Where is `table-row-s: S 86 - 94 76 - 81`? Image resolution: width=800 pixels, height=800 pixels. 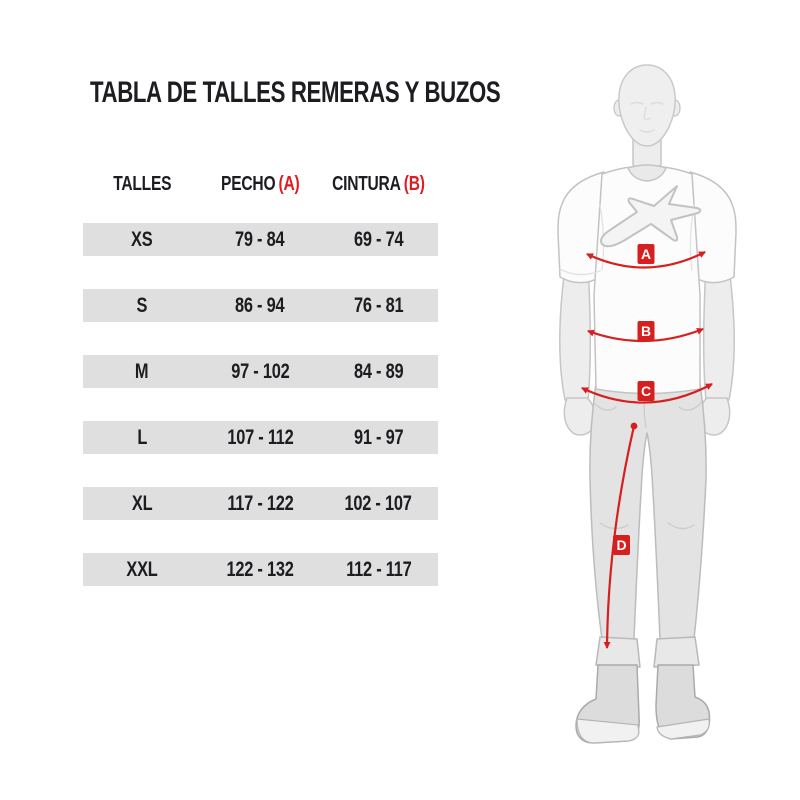 table-row-s: S 86 - 94 76 - 81 is located at coordinates (260, 305).